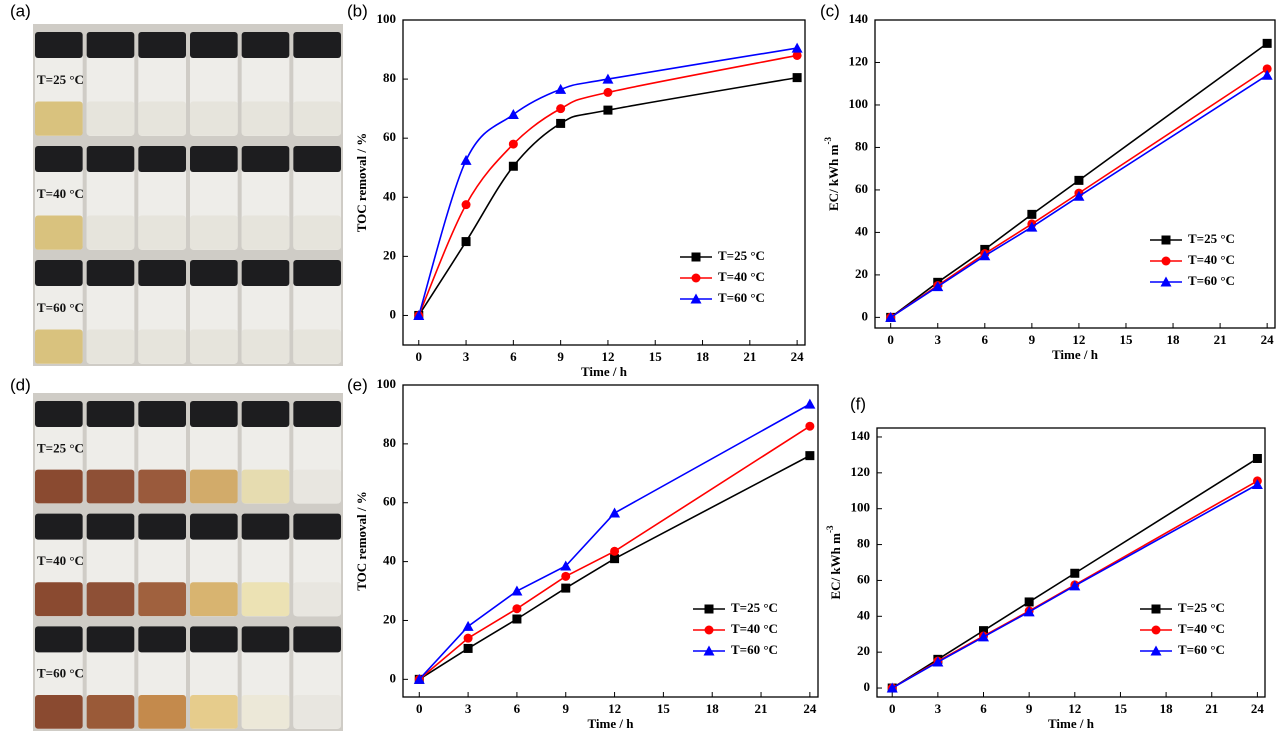  I want to click on y-tick-label: 20, so click(861, 273).